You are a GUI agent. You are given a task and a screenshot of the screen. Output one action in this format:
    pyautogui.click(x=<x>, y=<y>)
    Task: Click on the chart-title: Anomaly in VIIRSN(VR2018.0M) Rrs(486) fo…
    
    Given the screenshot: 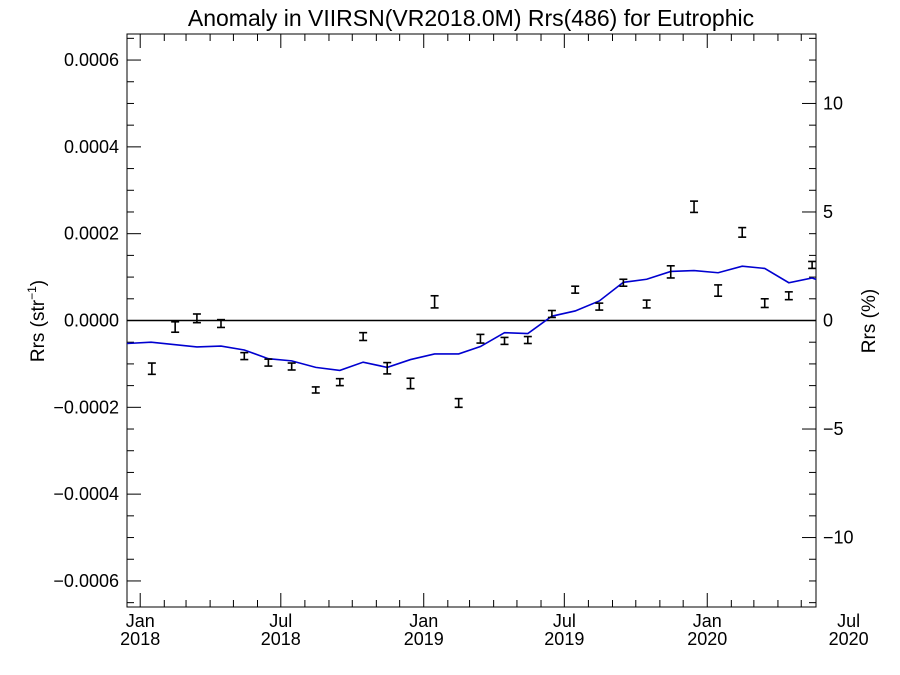 What is the action you would take?
    pyautogui.click(x=471, y=18)
    